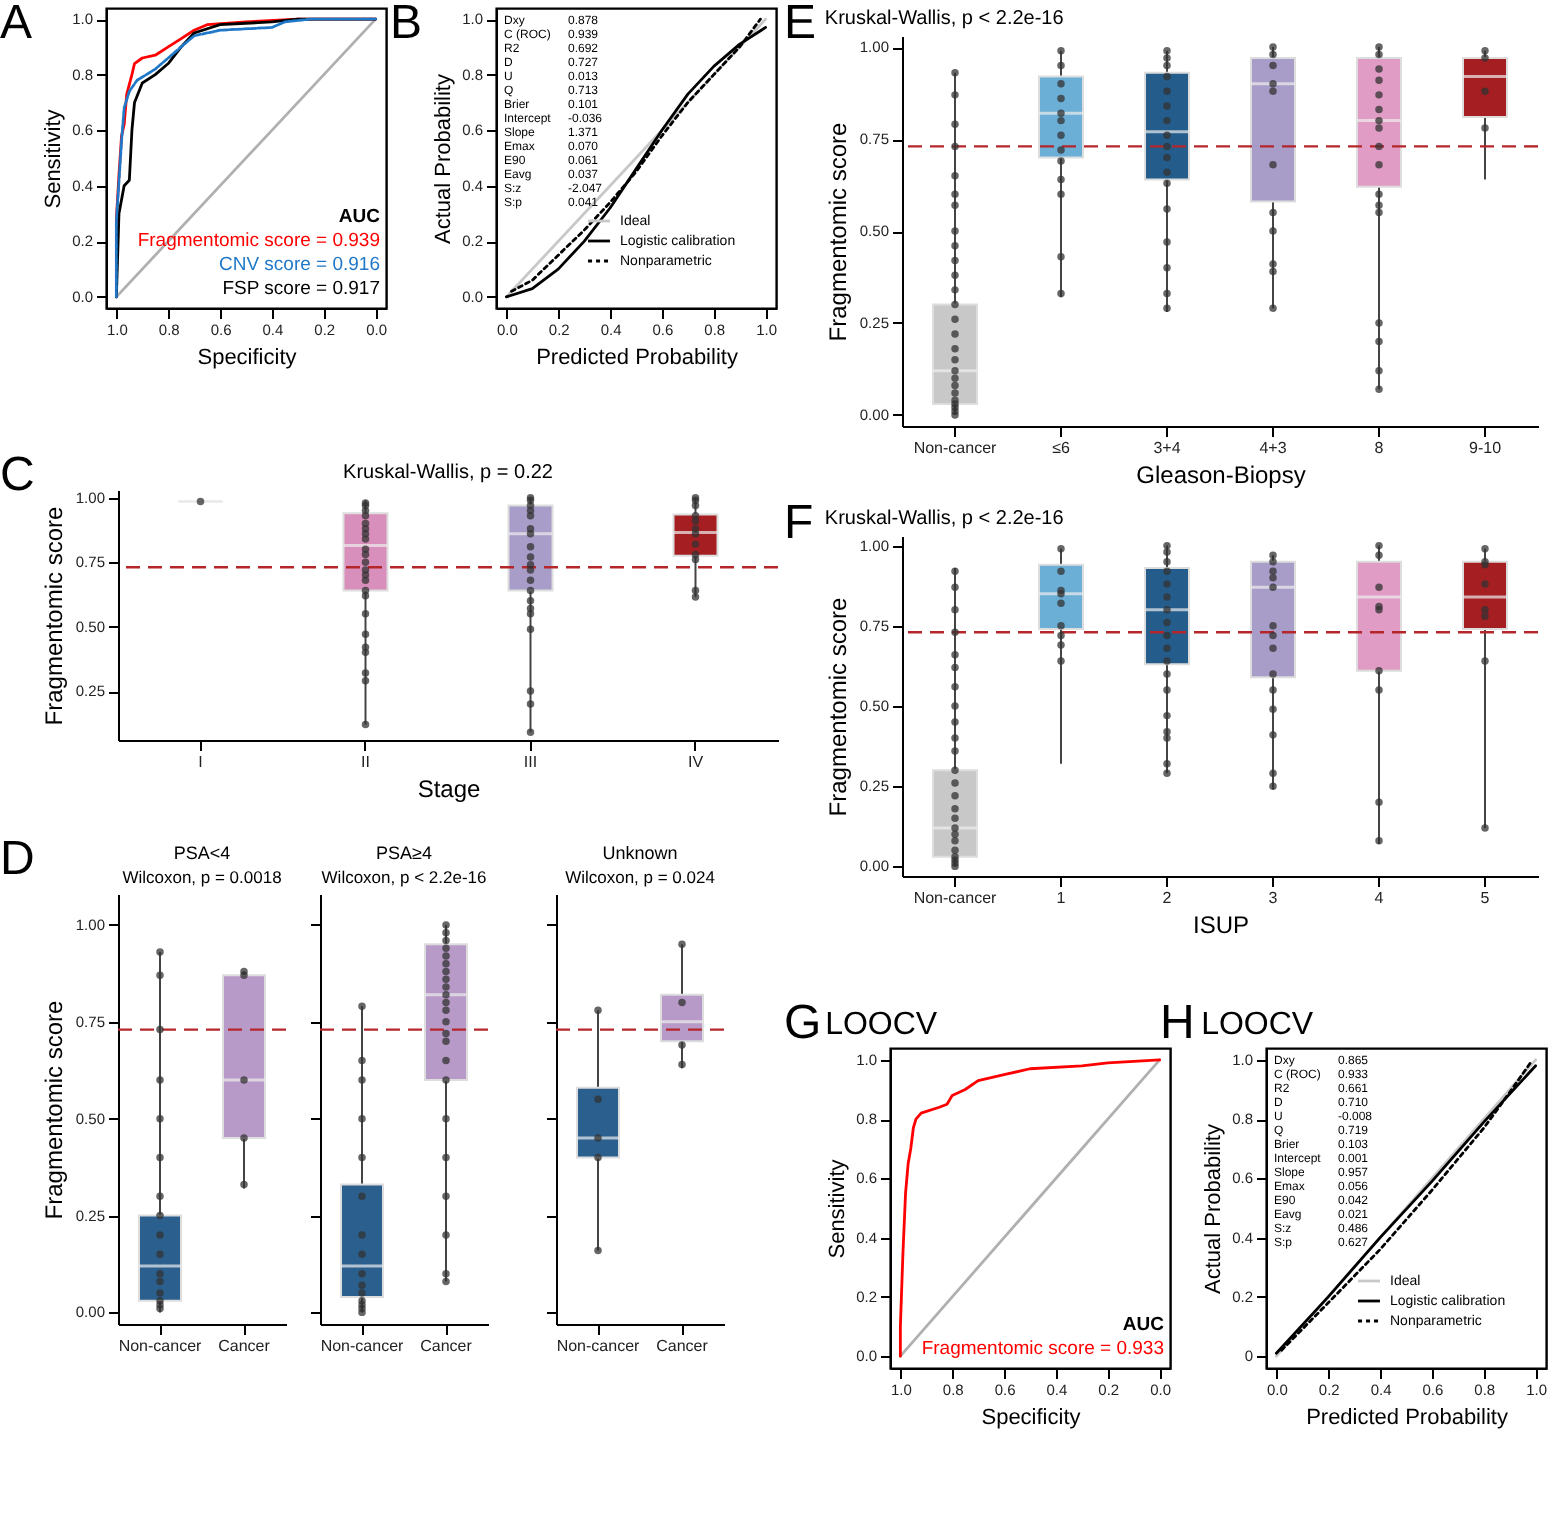 This screenshot has width=1556, height=1516. I want to click on chart-title: PSA<4, so click(202, 853).